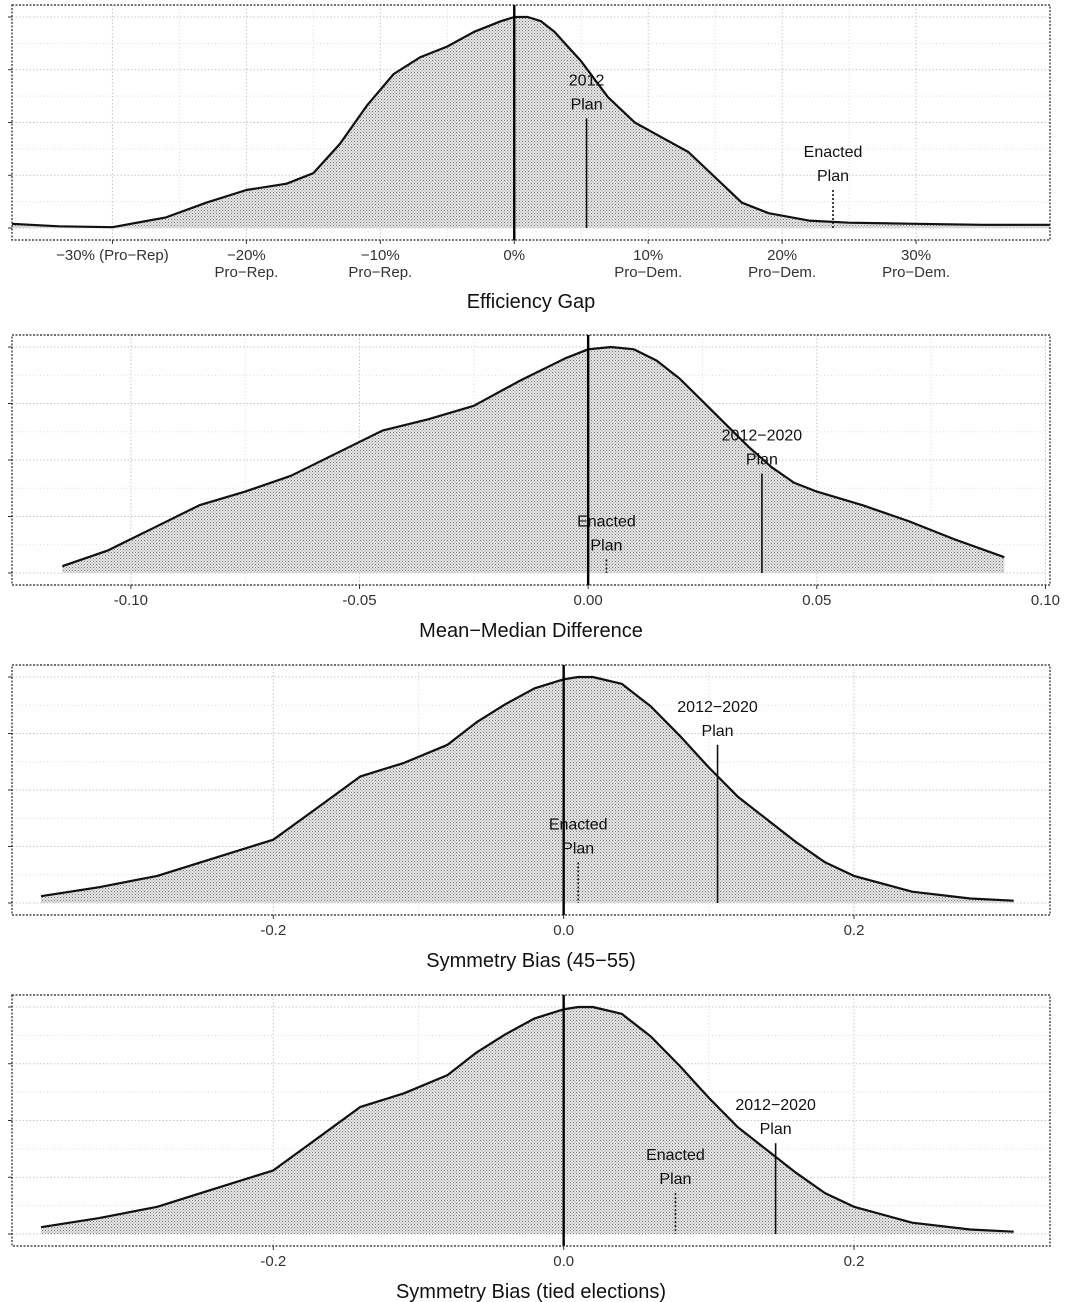  What do you see at coordinates (531, 302) in the screenshot?
I see `x-axis-title: Efficiency Gap` at bounding box center [531, 302].